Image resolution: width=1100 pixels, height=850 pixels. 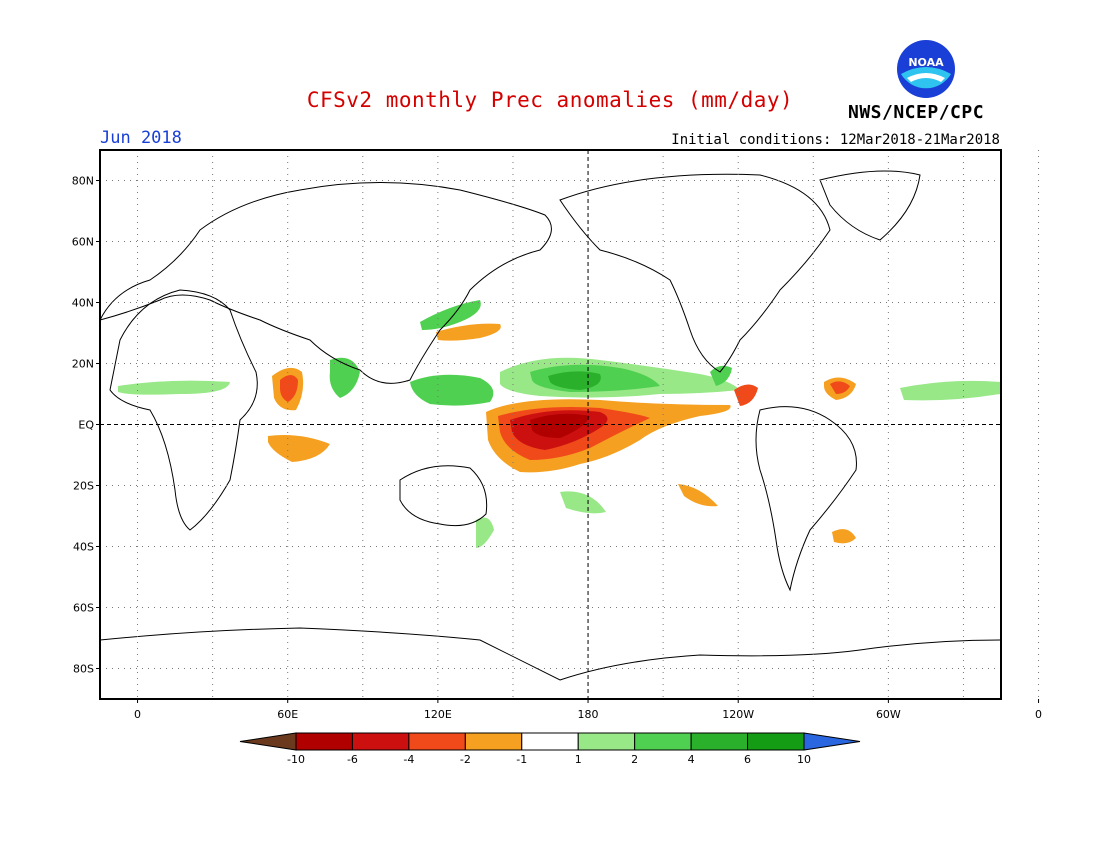 I want to click on lon-label-4: 120W, so click(x=738, y=714).